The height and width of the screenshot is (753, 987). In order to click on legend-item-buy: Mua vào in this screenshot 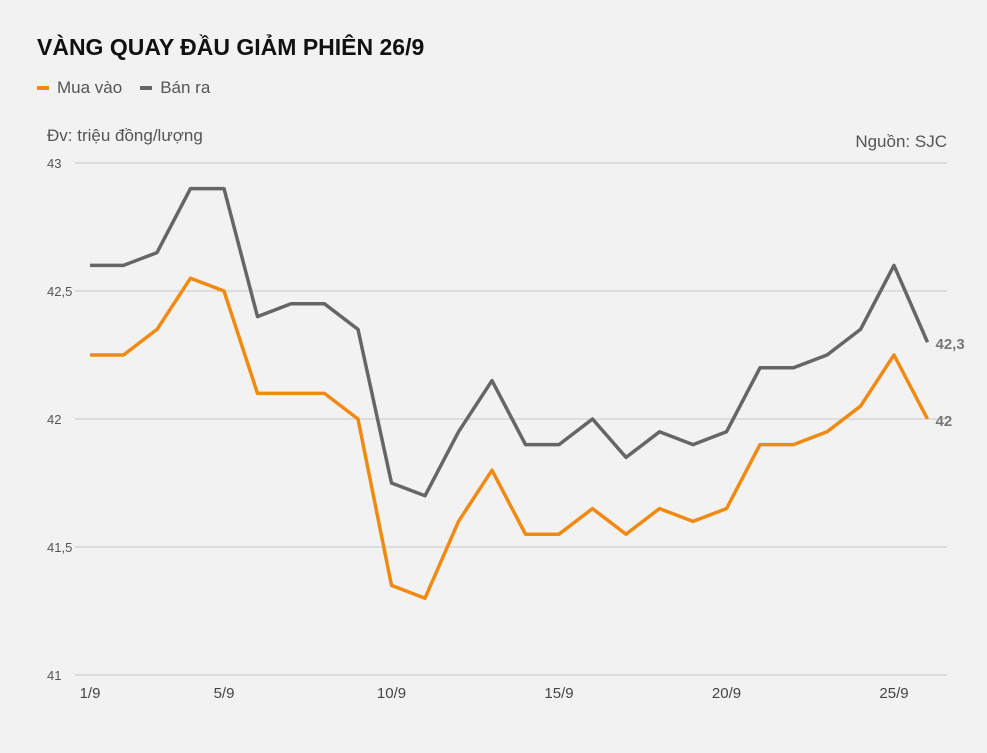, I will do `click(79, 88)`.